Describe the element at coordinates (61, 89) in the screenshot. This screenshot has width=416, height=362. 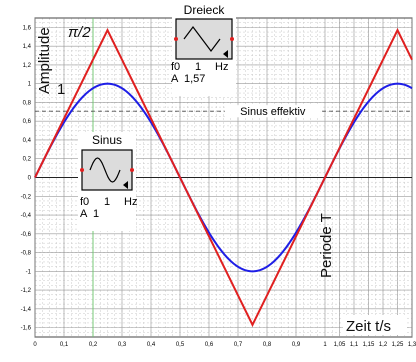
I see `one-annotation: 1` at that location.